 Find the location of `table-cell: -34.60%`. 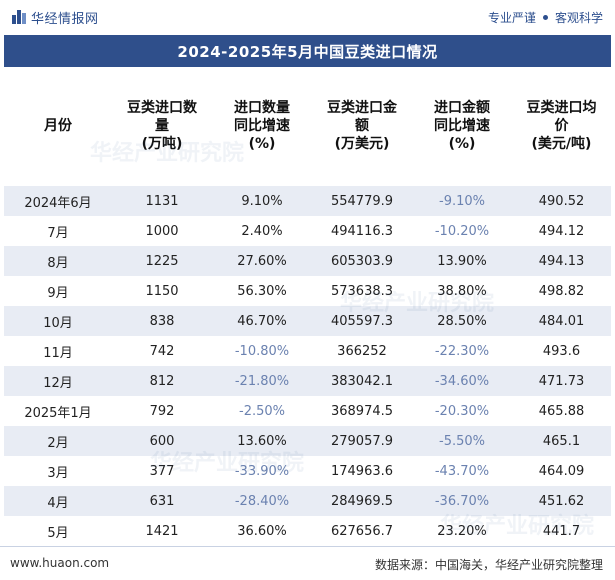

table-cell: -34.60% is located at coordinates (462, 381).